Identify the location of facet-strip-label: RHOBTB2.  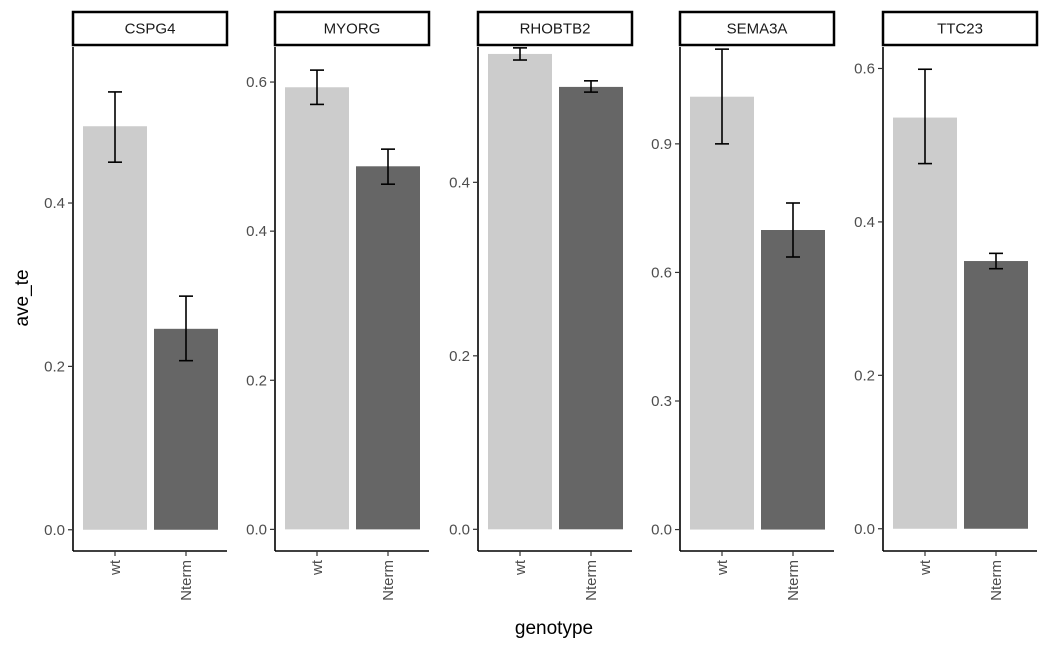
(555, 29).